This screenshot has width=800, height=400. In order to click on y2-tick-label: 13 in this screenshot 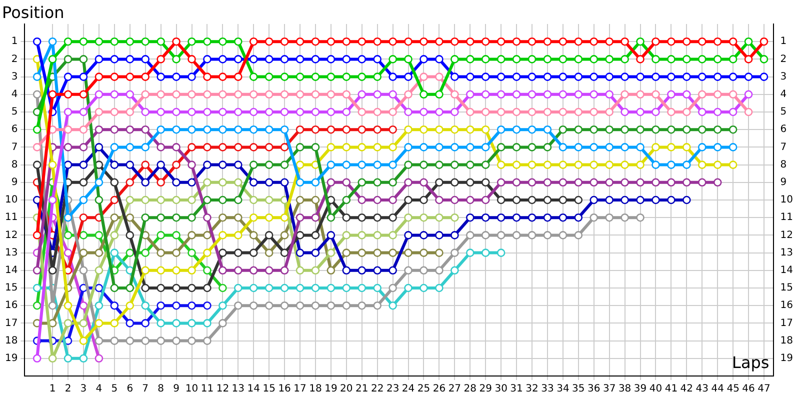, I will do `click(787, 252)`.